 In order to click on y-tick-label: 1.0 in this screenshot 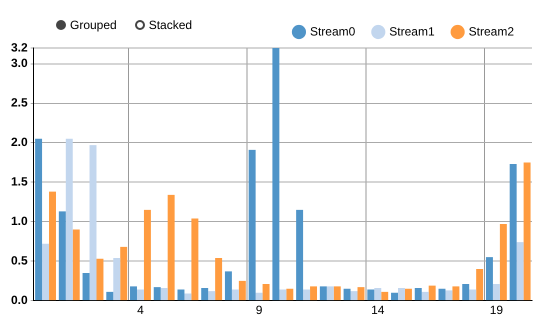, I will do `click(19, 221)`.